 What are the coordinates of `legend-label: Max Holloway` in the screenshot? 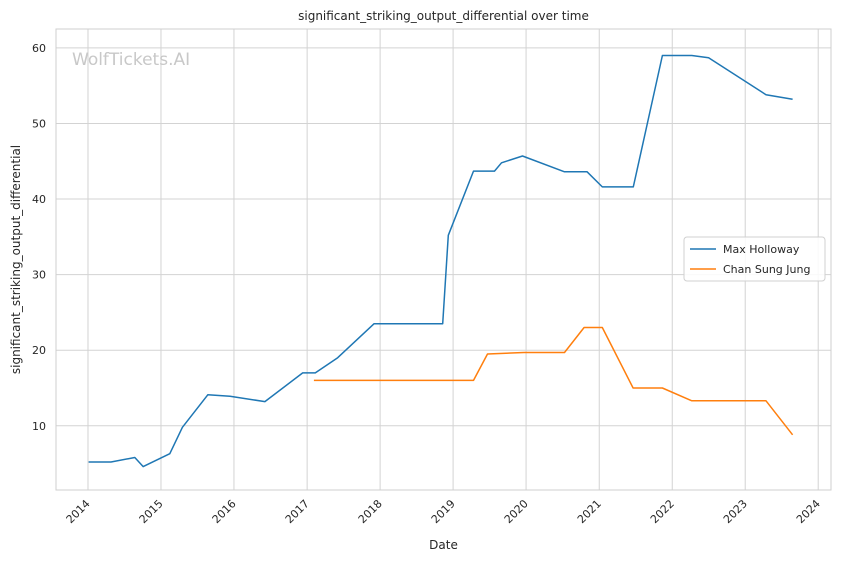 It's located at (761, 249).